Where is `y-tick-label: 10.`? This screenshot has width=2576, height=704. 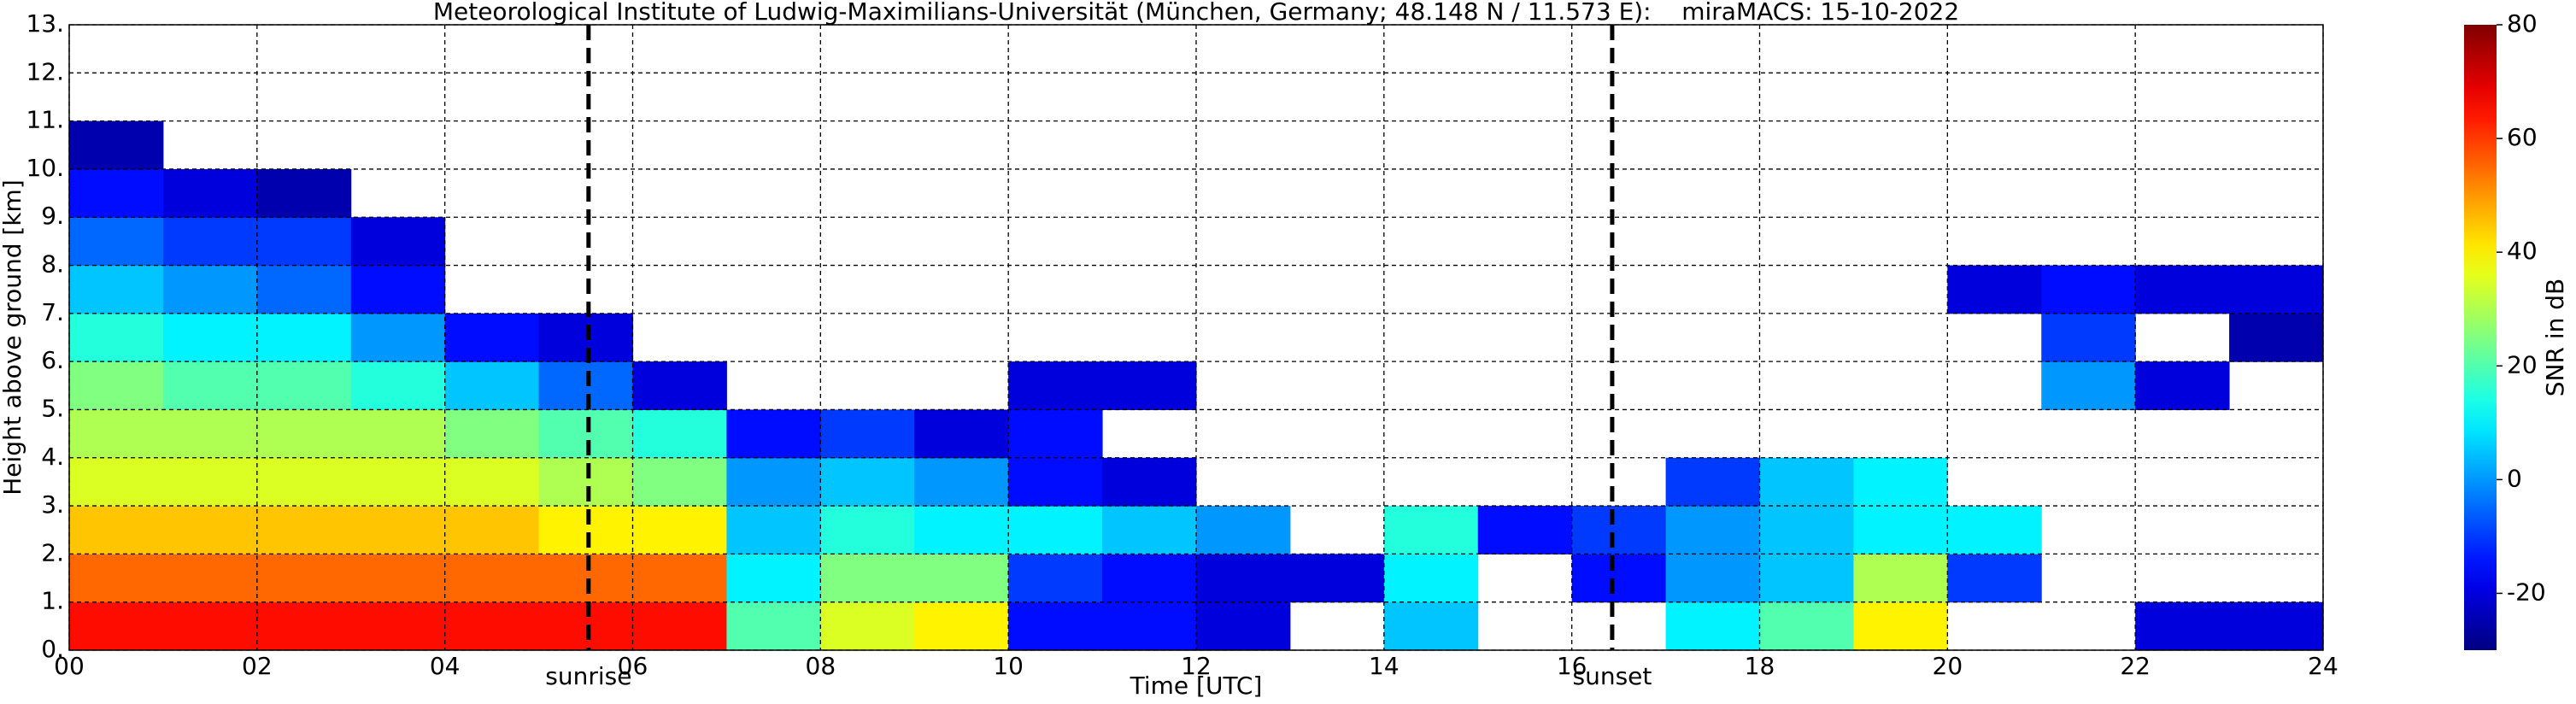
y-tick-label: 10. is located at coordinates (45, 168).